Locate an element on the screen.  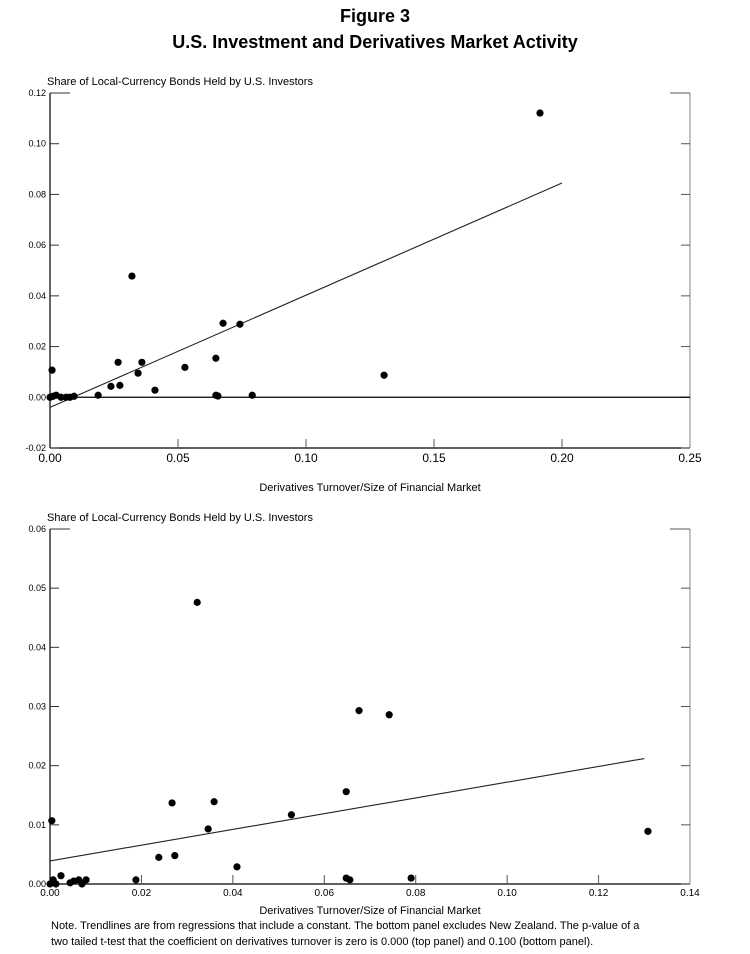
y-tick-label: 0.03 is located at coordinates (37, 707).